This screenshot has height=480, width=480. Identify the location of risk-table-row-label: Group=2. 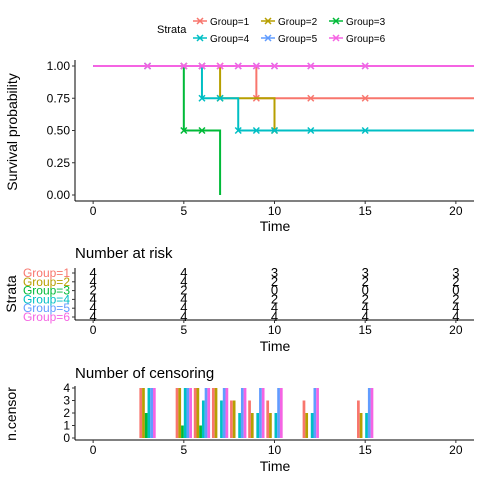
(46, 282).